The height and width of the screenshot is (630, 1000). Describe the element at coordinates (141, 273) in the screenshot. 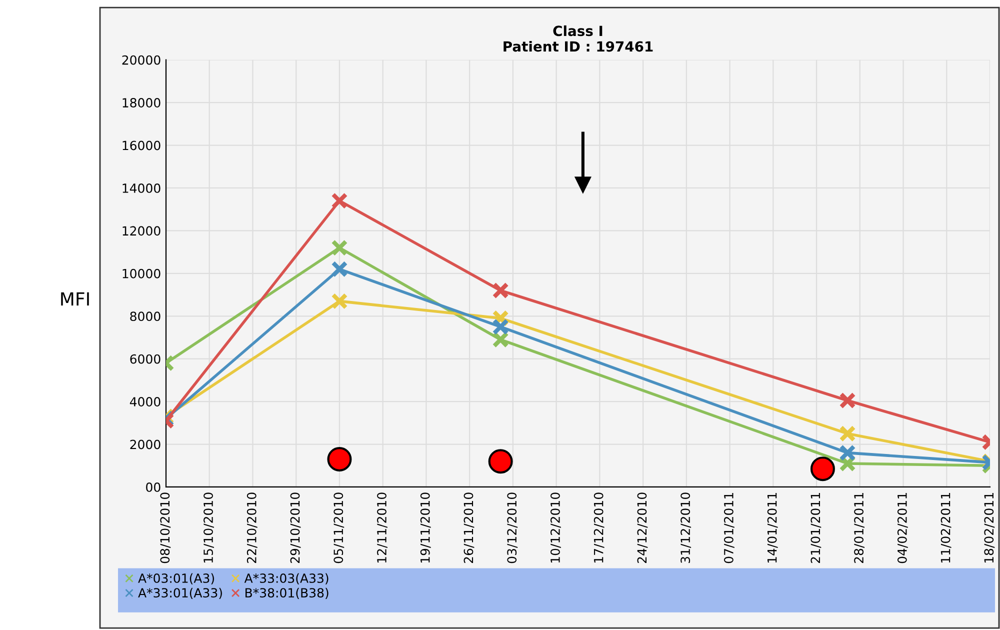

I see `y-tick-label: 10000` at that location.